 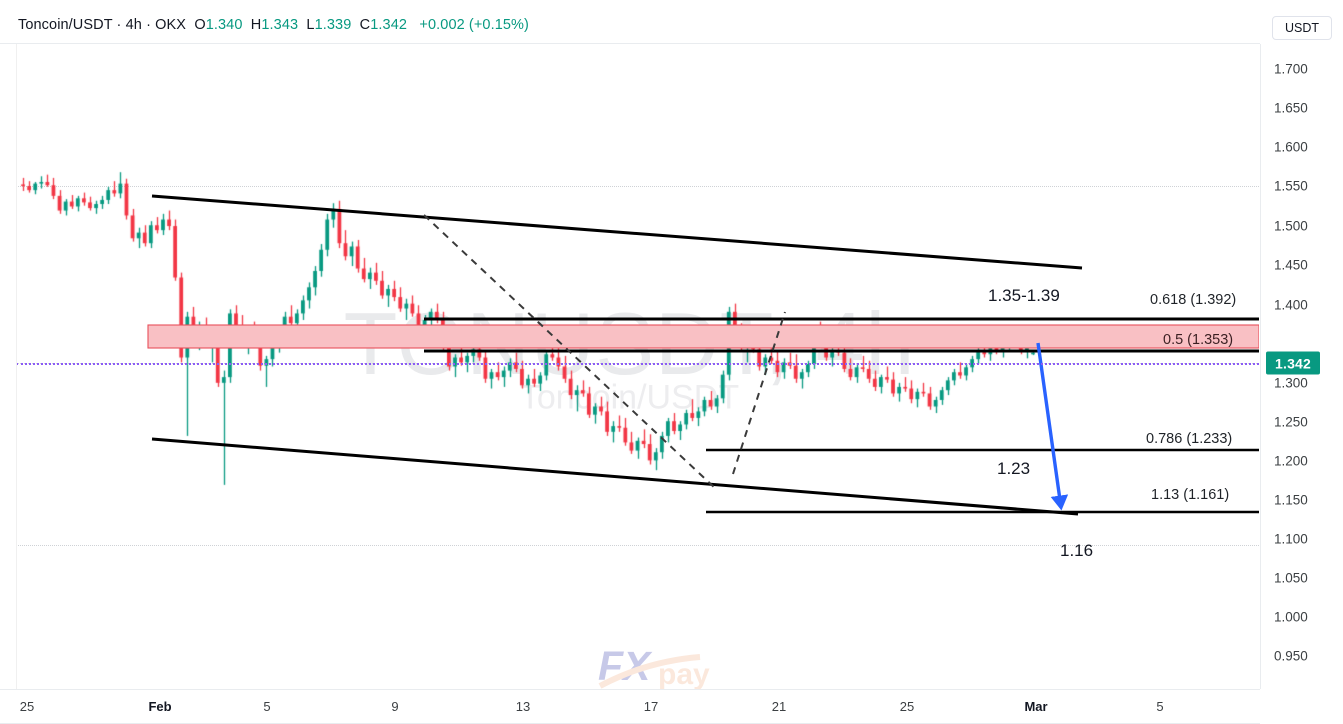 I want to click on label-fib-0618: 0.618 (1.392), so click(x=1193, y=300).